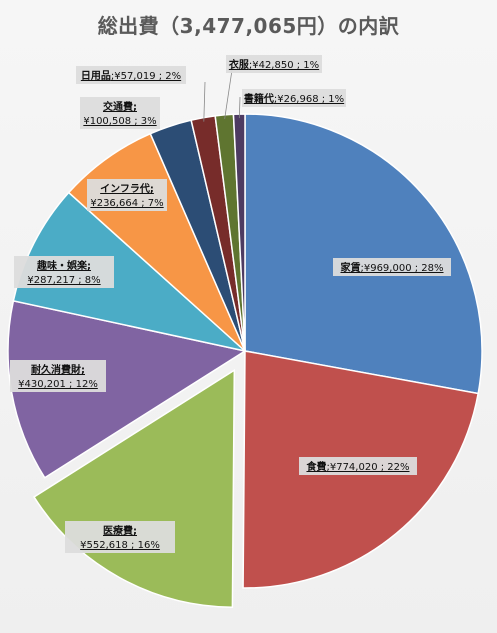  I want to click on svg-text: ¥287,217 ; 8%, so click(63, 280).